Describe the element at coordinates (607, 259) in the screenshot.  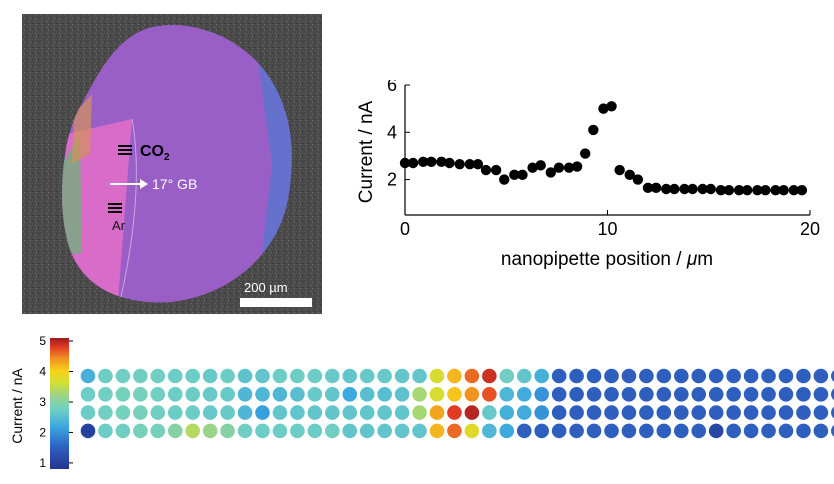
I see `x-axis-label: nanopipette position / μm` at that location.